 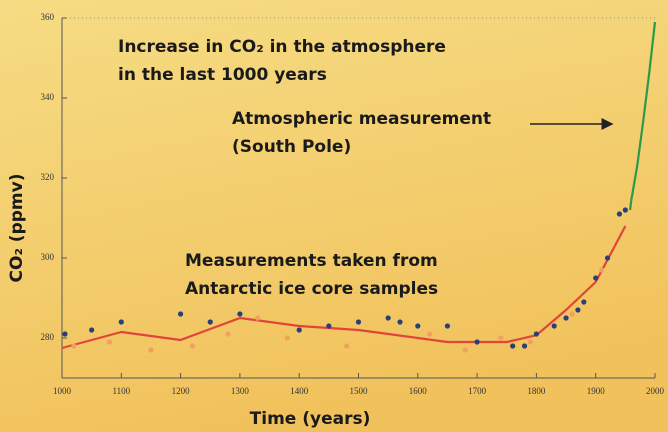 I want to click on chart-title: Increase in CO₂ in the atmosphere, so click(x=282, y=47).